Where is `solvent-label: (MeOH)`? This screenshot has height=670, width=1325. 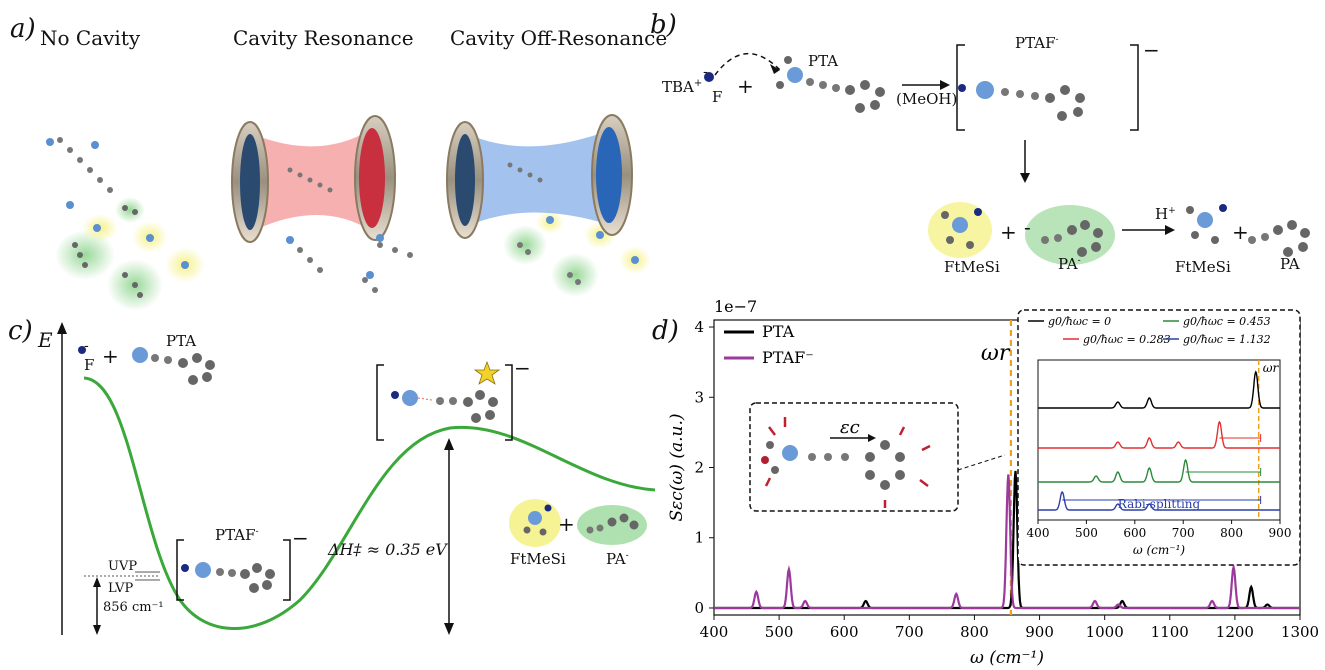
solvent-label: (MeOH) is located at coordinates (927, 99).